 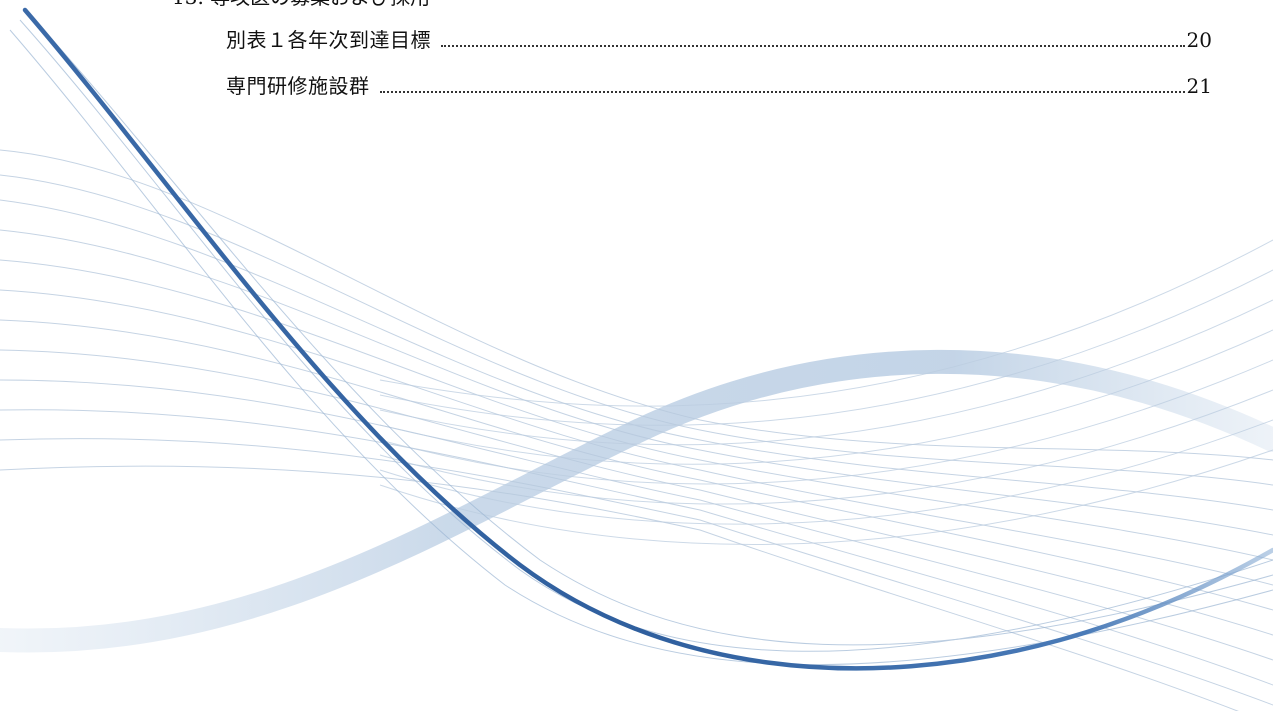 I want to click on toc-entry-title: 専門研修施設群, so click(x=298, y=86).